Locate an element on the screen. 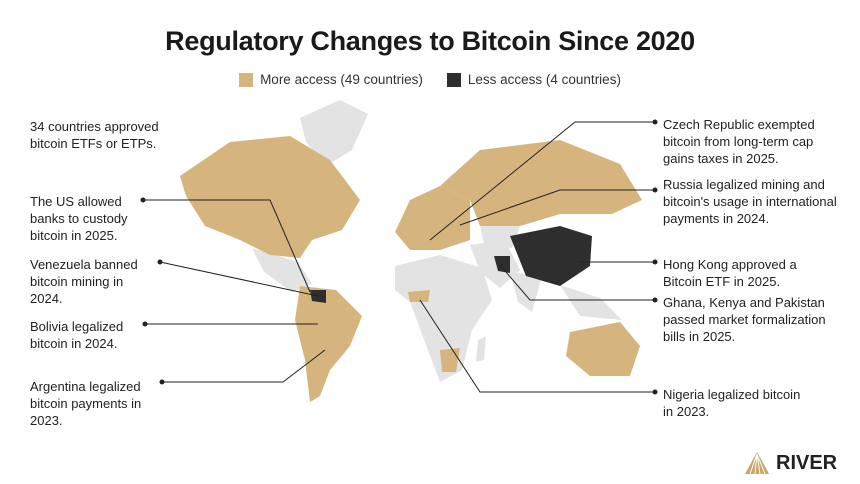 This screenshot has width=860, height=484. note-bolivia: Bolivia legalized bitcoin in 2024. is located at coordinates (77, 335).